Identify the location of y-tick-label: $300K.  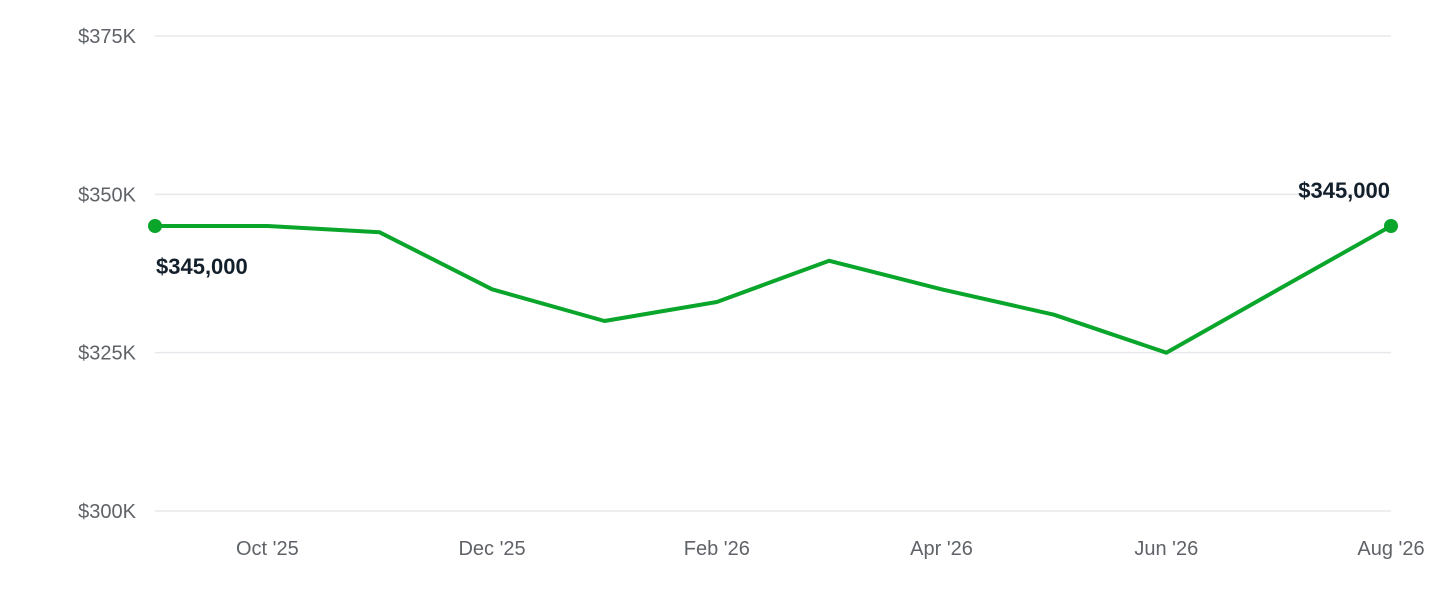
(107, 512).